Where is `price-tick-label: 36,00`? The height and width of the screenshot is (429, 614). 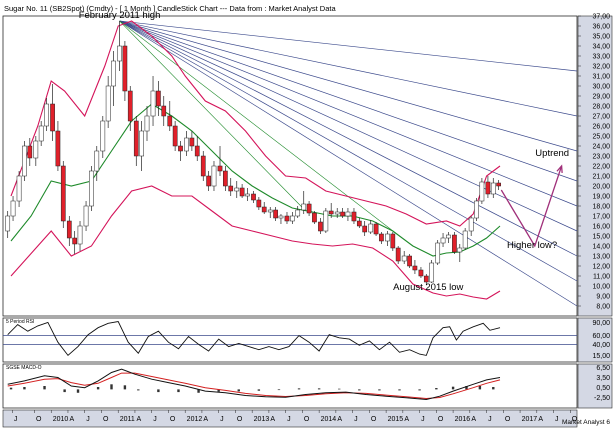
price-tick-label: 36,00 is located at coordinates (601, 26).